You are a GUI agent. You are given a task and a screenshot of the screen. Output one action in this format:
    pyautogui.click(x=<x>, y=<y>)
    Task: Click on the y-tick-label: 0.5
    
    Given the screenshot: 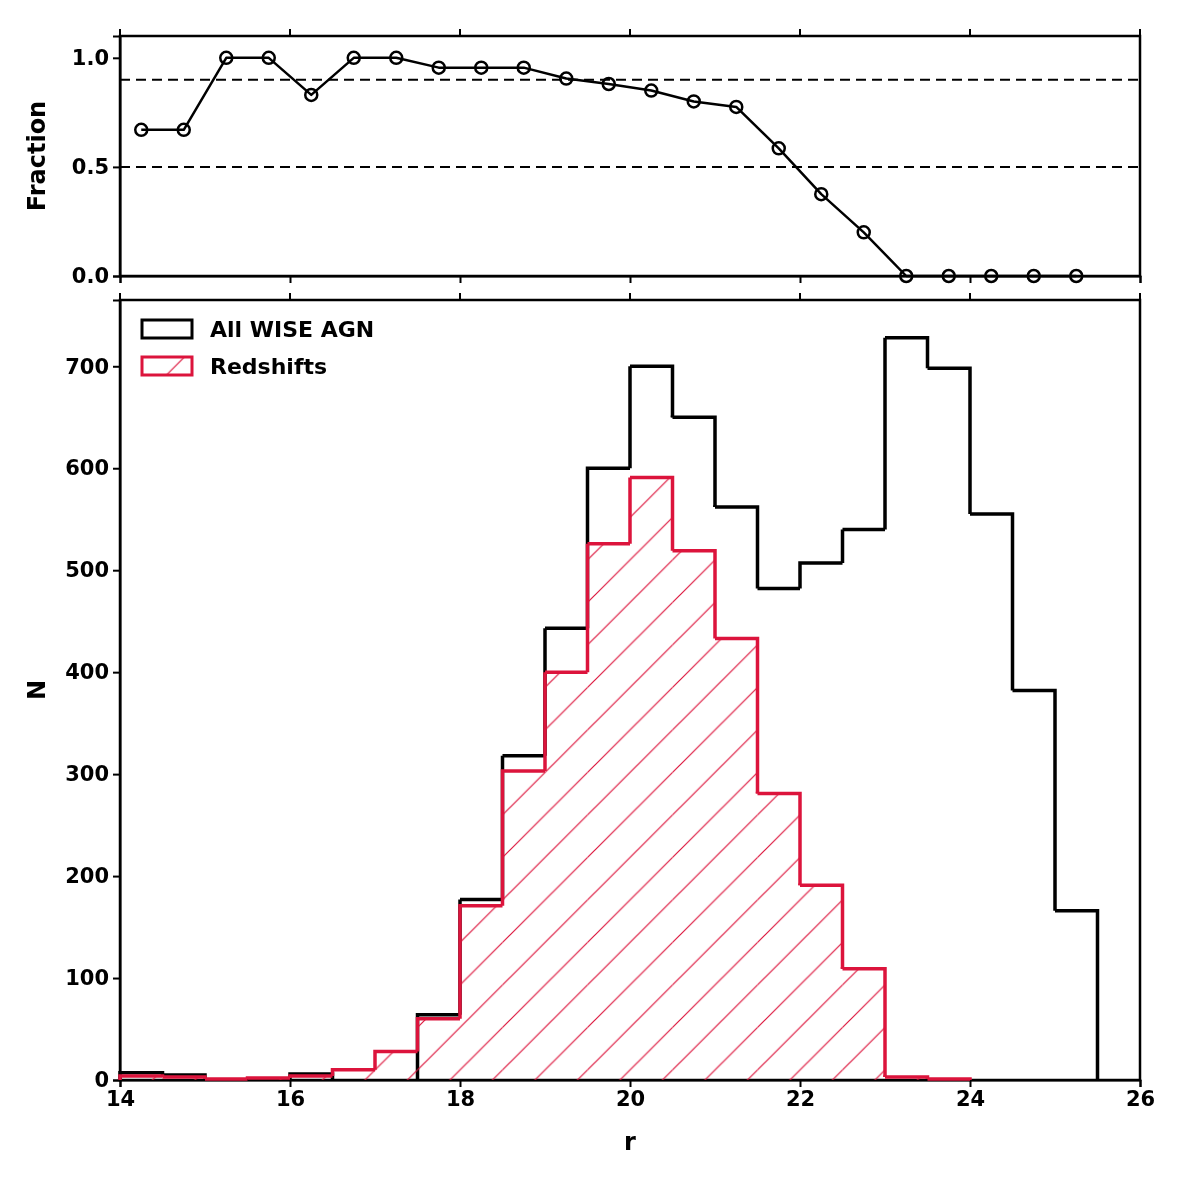 What is the action you would take?
    pyautogui.click(x=90, y=167)
    